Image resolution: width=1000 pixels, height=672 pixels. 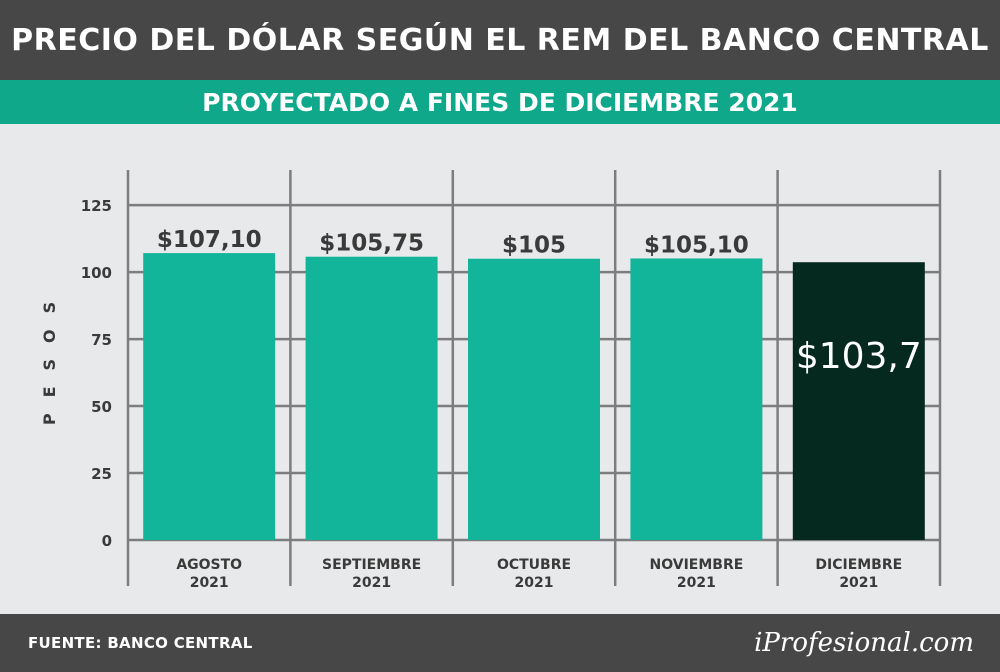 I want to click on y-axis-label-text: PESOS, so click(x=50, y=355).